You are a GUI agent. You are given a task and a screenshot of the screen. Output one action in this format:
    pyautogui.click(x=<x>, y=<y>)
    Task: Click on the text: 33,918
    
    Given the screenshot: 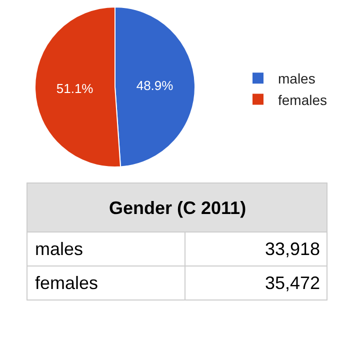 What is the action you would take?
    pyautogui.click(x=292, y=249)
    